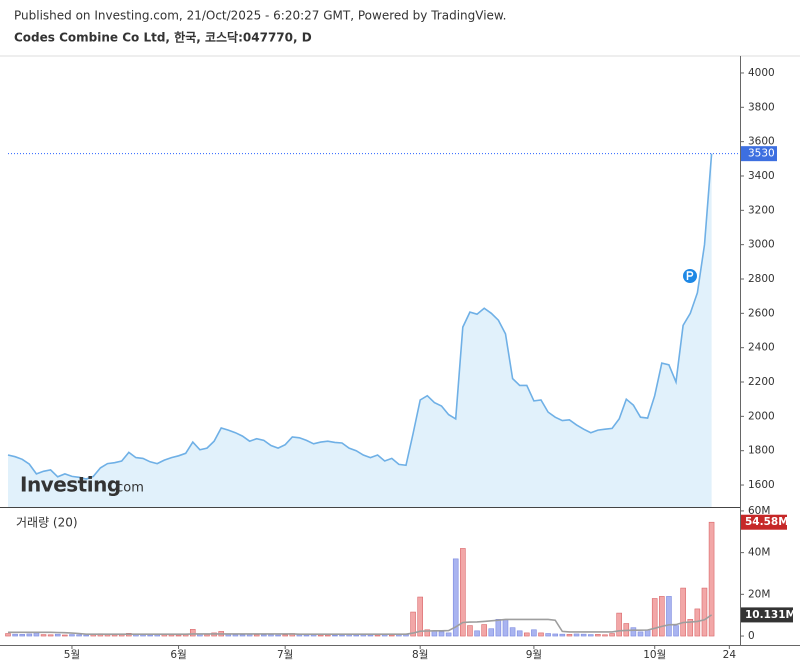 The height and width of the screenshot is (666, 800). Describe the element at coordinates (761, 210) in the screenshot. I see `y-tick-label: 3200` at that location.